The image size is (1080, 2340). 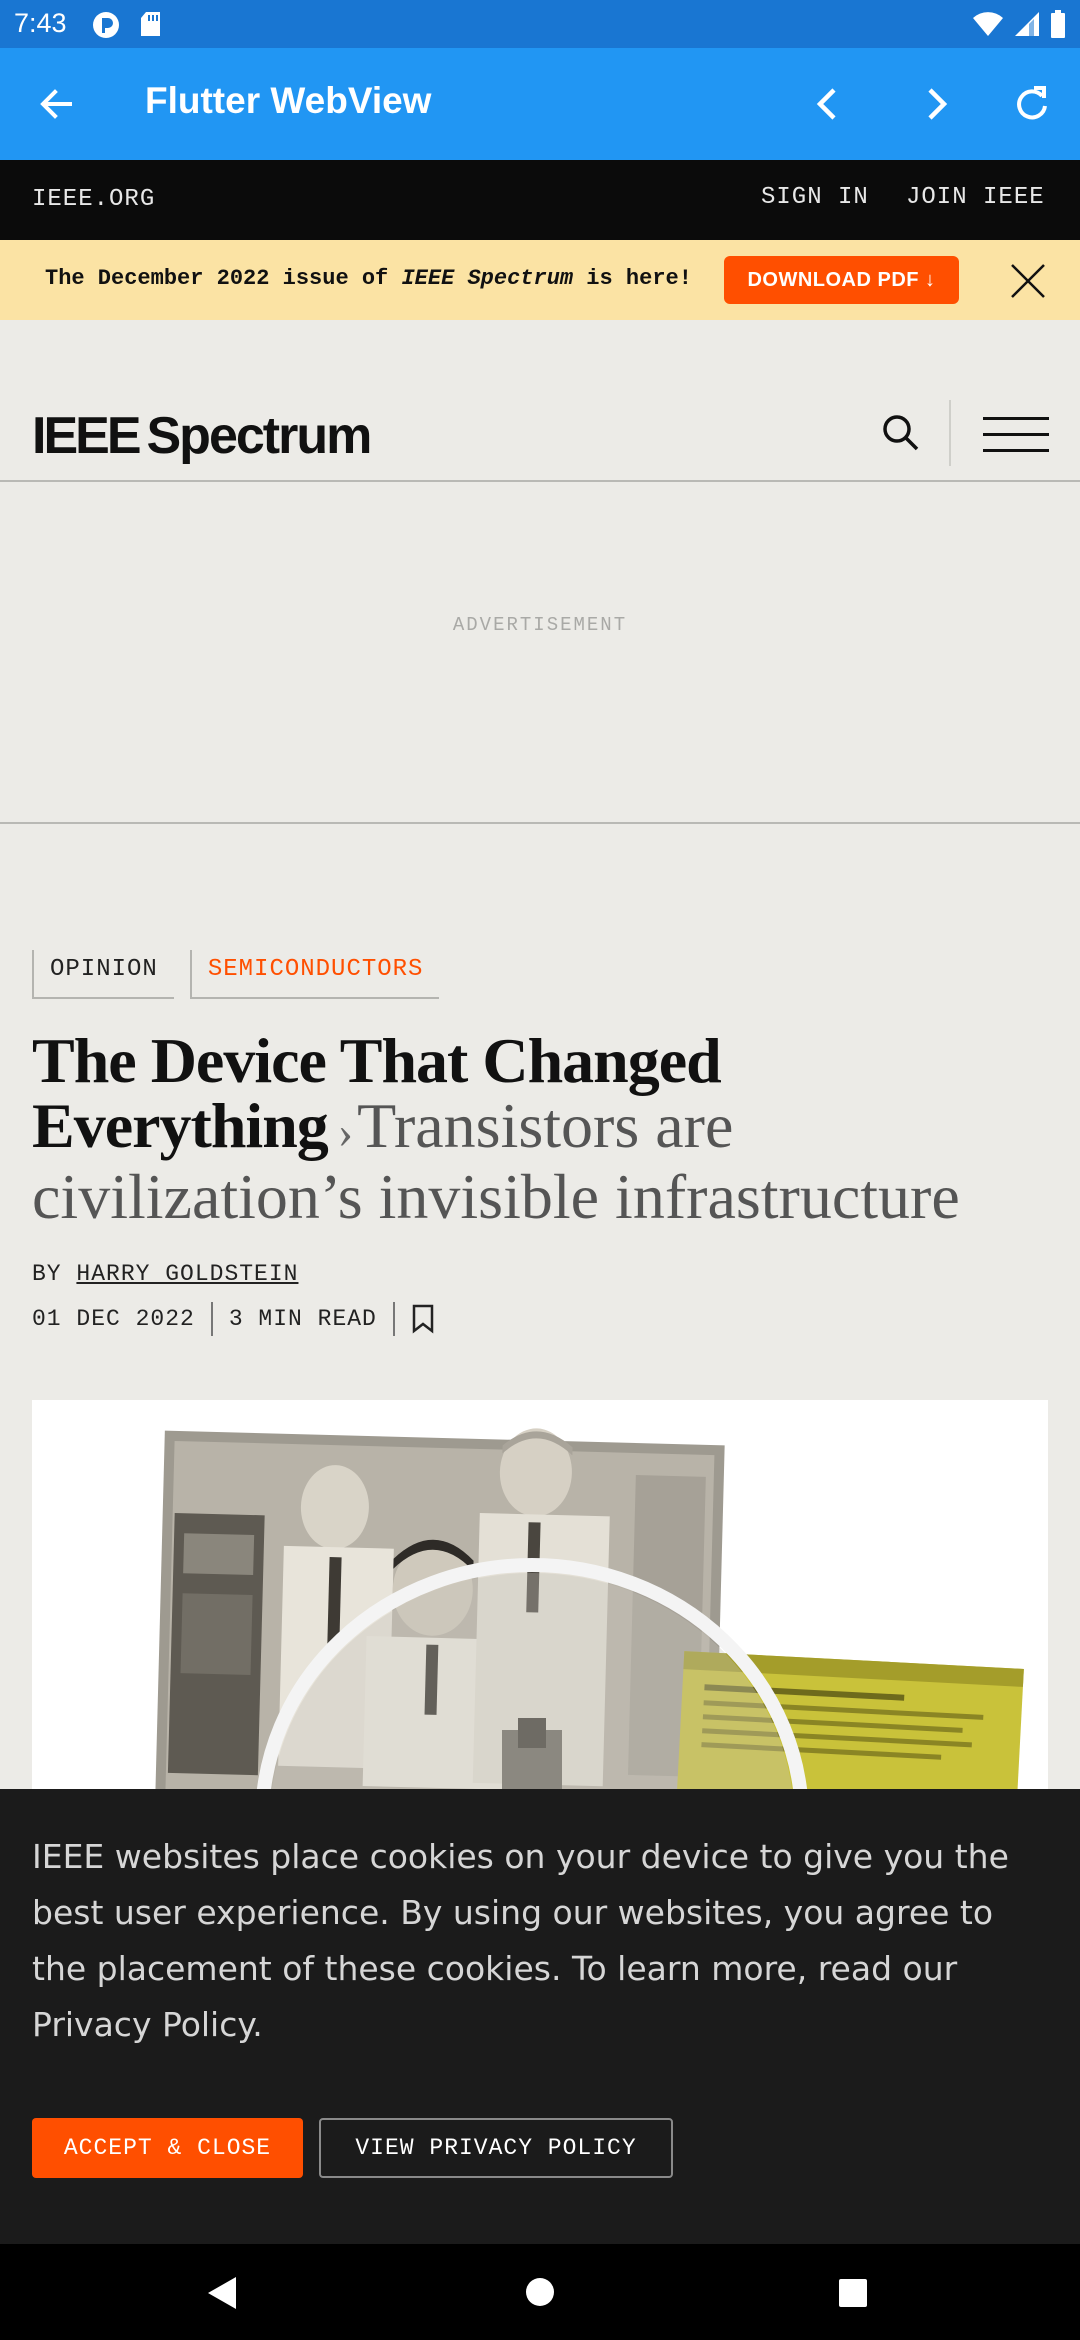 What do you see at coordinates (1016, 435) in the screenshot?
I see `hamburger-menu-icon` at bounding box center [1016, 435].